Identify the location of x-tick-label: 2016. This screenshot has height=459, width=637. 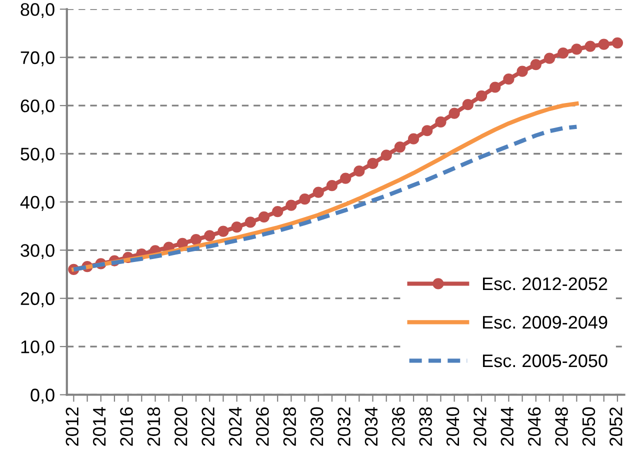
(126, 426).